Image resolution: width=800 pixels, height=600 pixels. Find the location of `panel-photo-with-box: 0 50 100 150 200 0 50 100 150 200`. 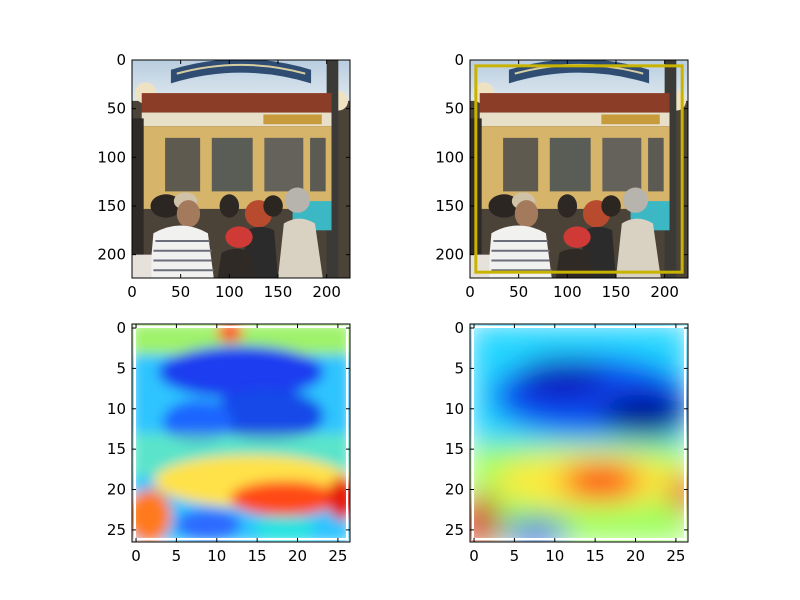

panel-photo-with-box: 0 50 100 150 200 0 50 100 150 200 is located at coordinates (562, 176).